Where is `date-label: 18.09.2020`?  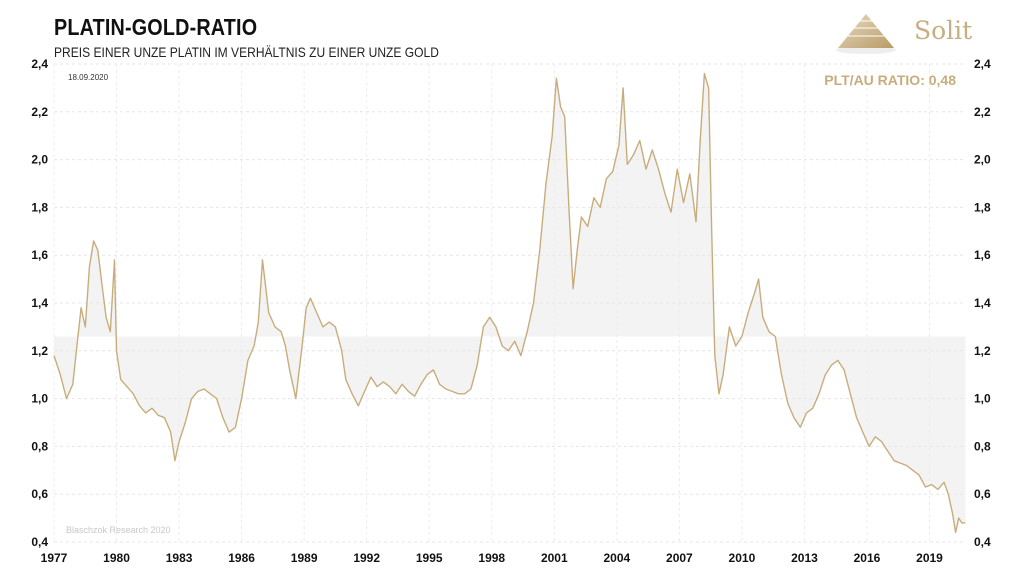 date-label: 18.09.2020 is located at coordinates (88, 77).